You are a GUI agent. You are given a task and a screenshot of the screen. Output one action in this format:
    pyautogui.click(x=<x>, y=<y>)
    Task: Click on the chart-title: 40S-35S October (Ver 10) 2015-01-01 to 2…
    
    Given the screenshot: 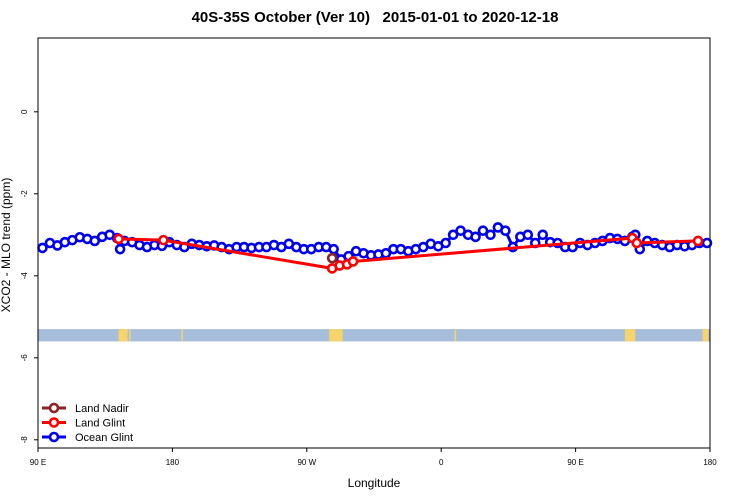 What is the action you would take?
    pyautogui.click(x=375, y=17)
    